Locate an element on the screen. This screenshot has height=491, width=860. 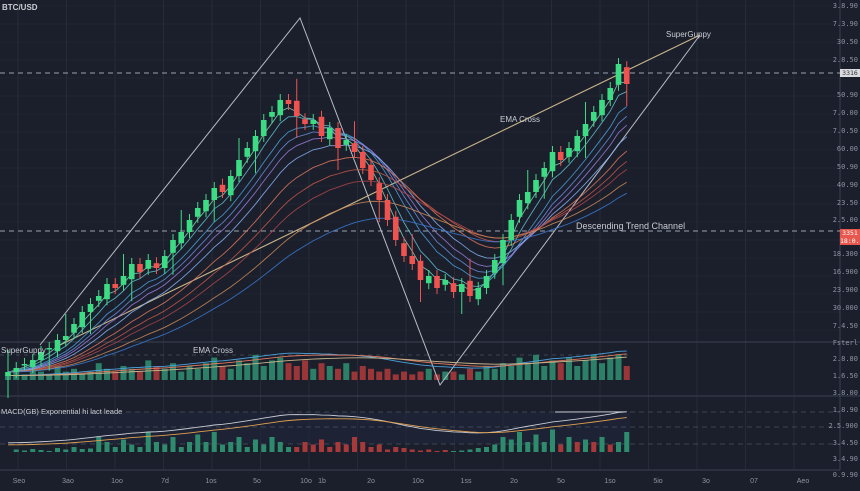
time-axis-label: 2o is located at coordinates (371, 481).